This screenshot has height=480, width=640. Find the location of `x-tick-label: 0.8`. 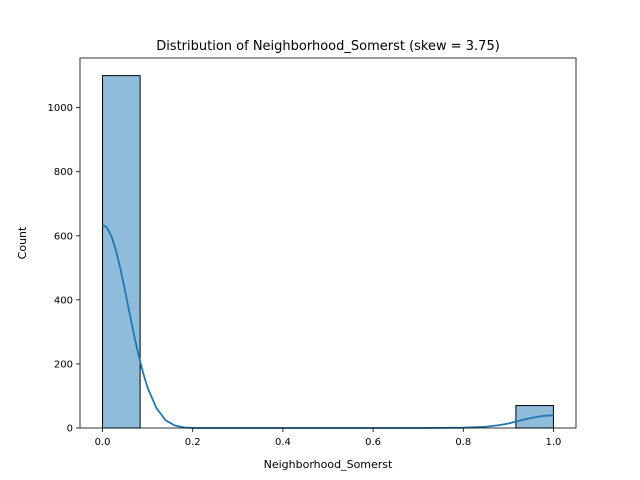

x-tick-label: 0.8 is located at coordinates (463, 442).